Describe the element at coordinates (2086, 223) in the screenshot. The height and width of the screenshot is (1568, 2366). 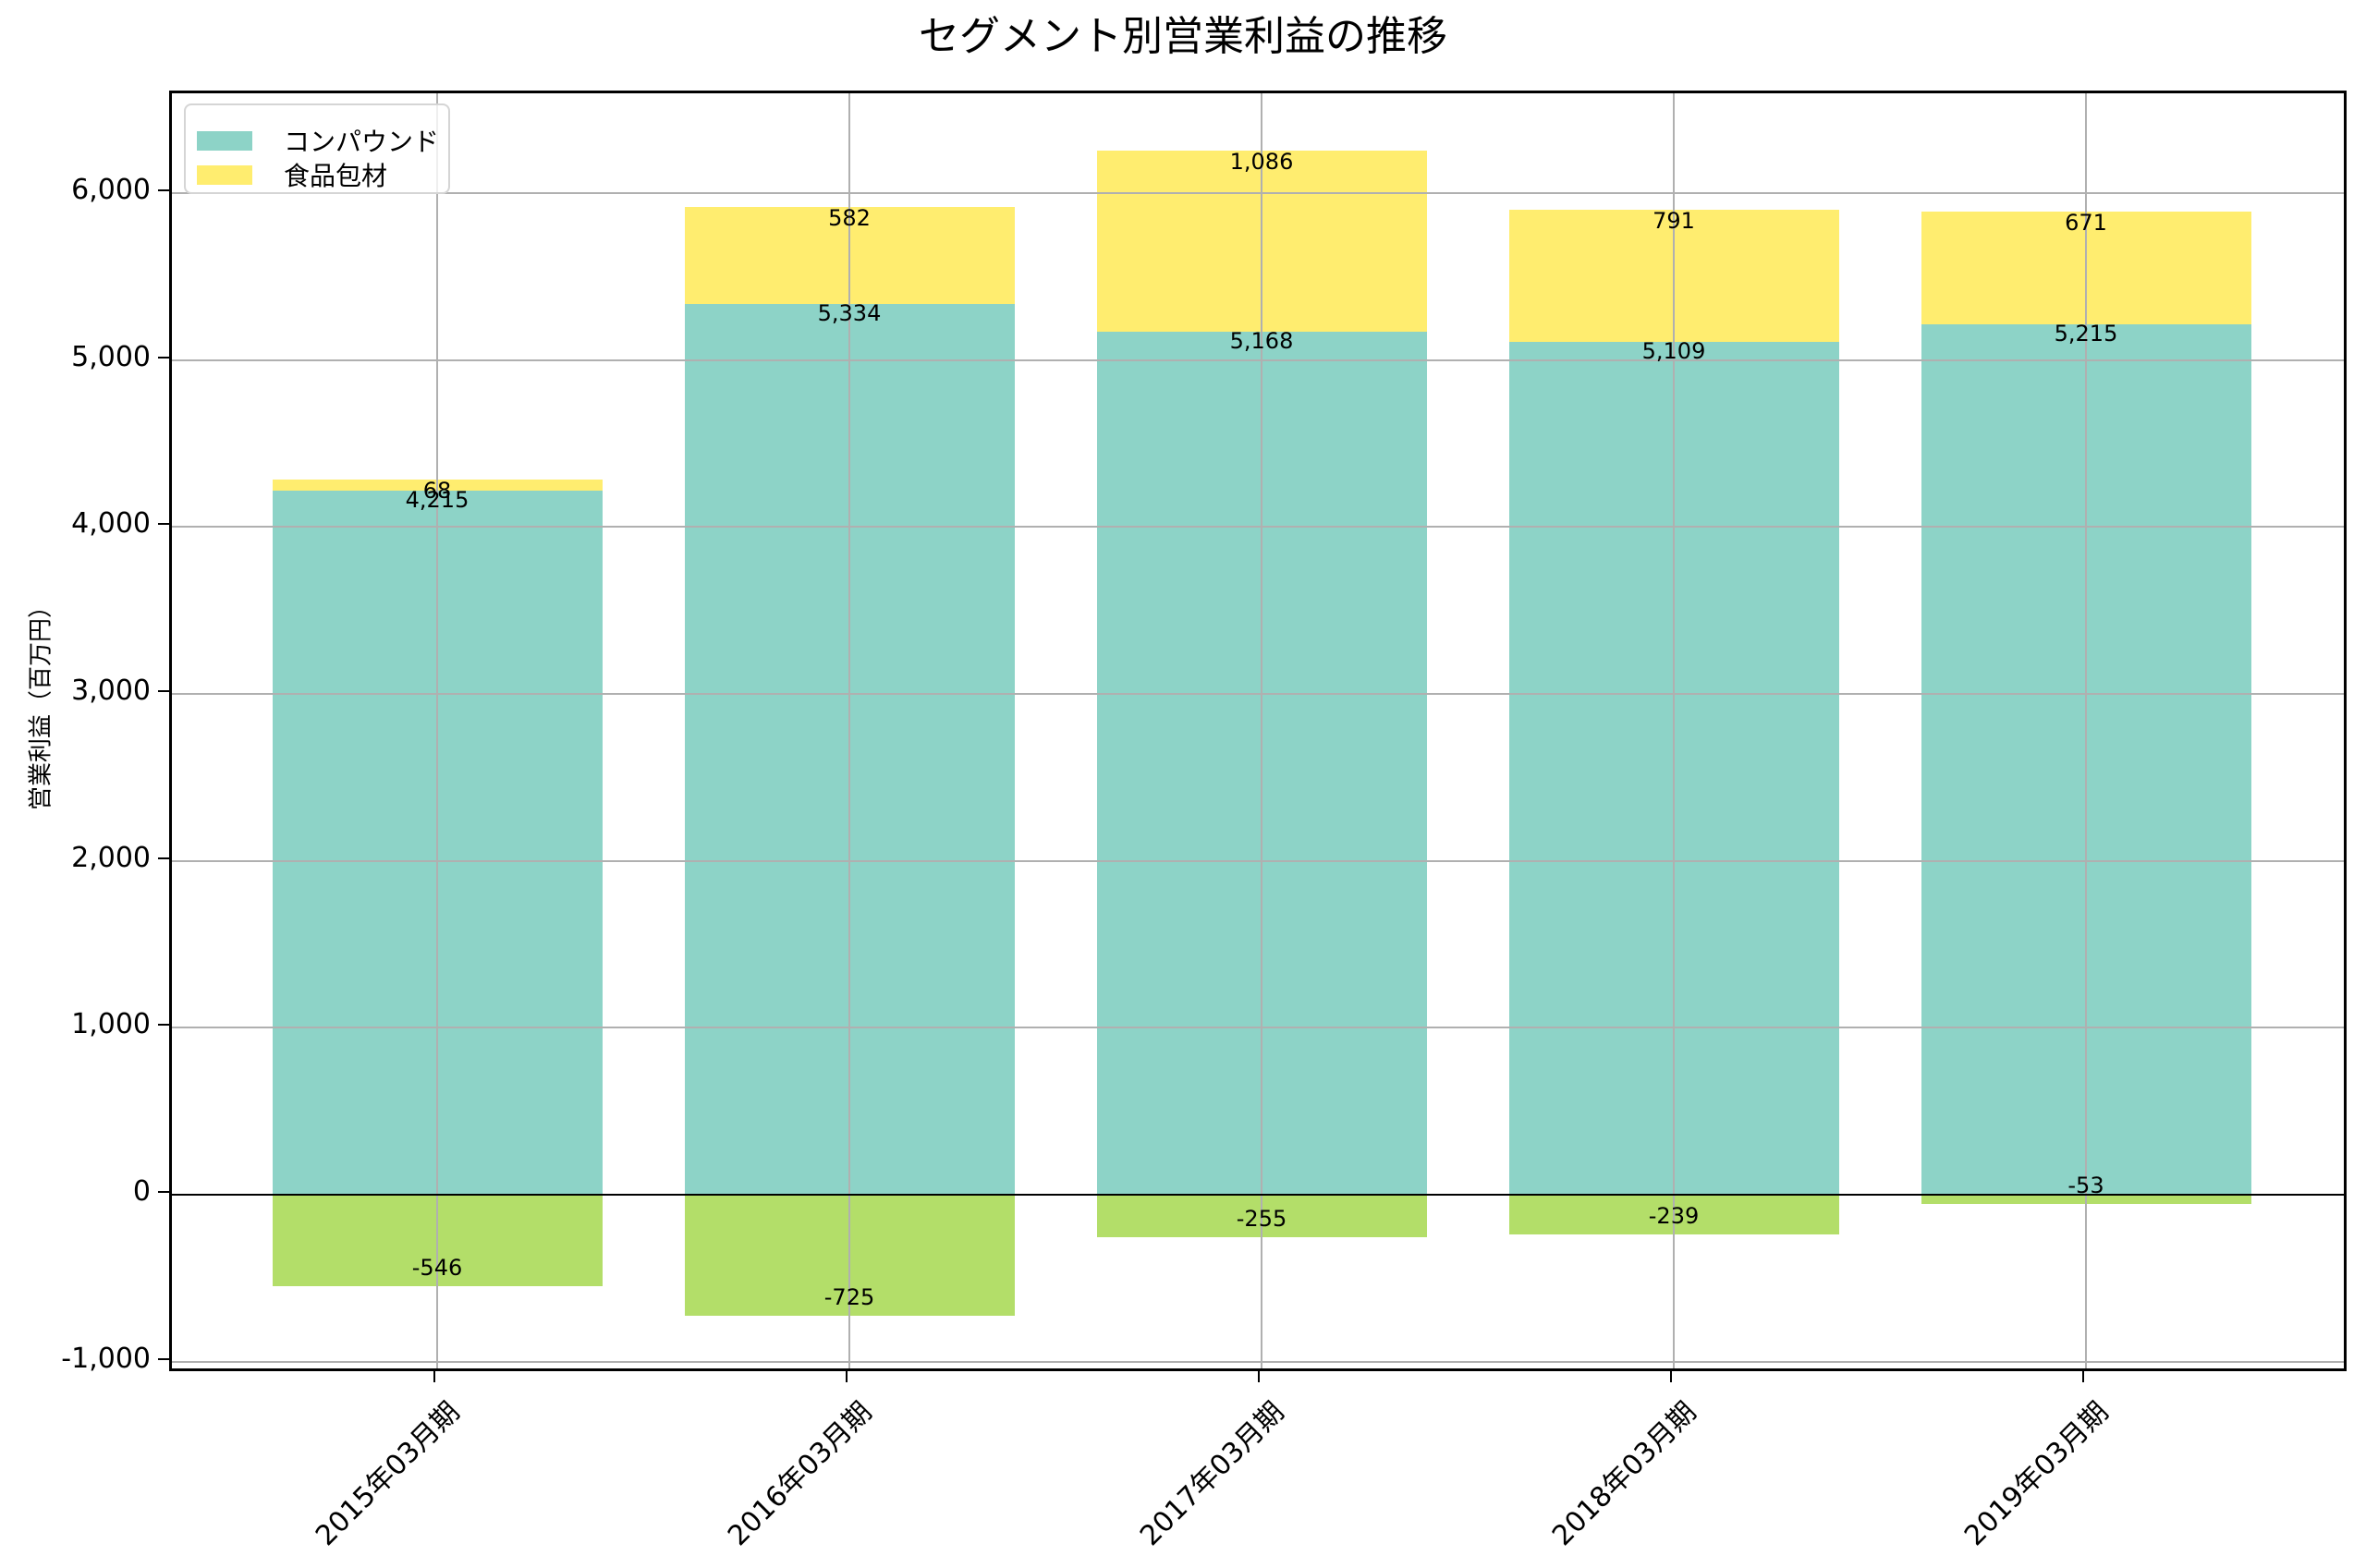
I see `value-label-food-packaging: 671` at that location.